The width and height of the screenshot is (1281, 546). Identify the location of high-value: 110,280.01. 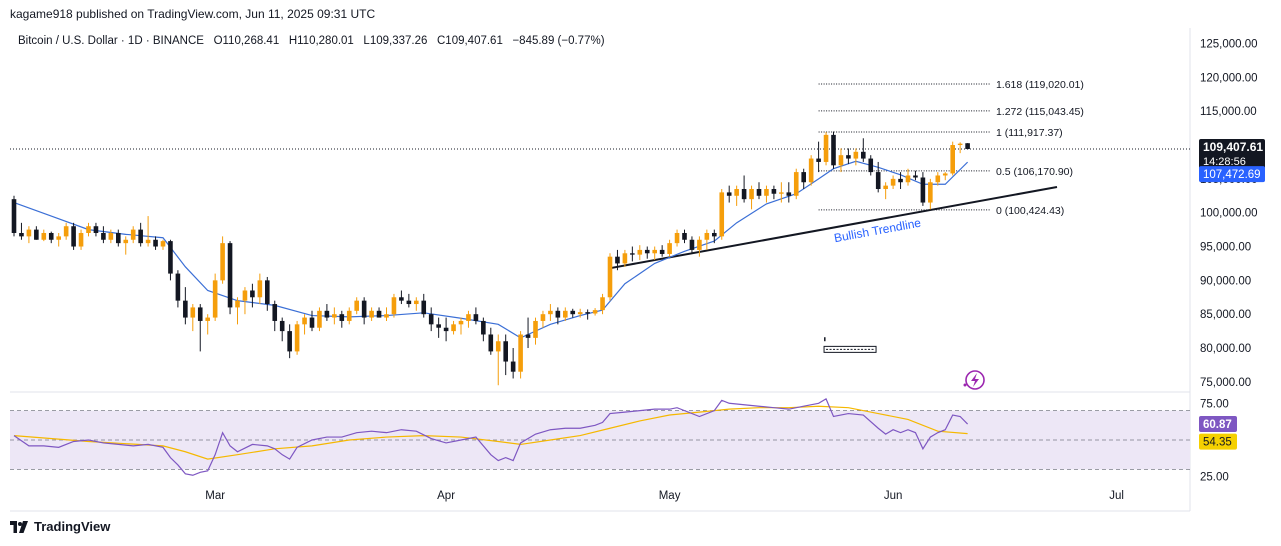
(325, 41).